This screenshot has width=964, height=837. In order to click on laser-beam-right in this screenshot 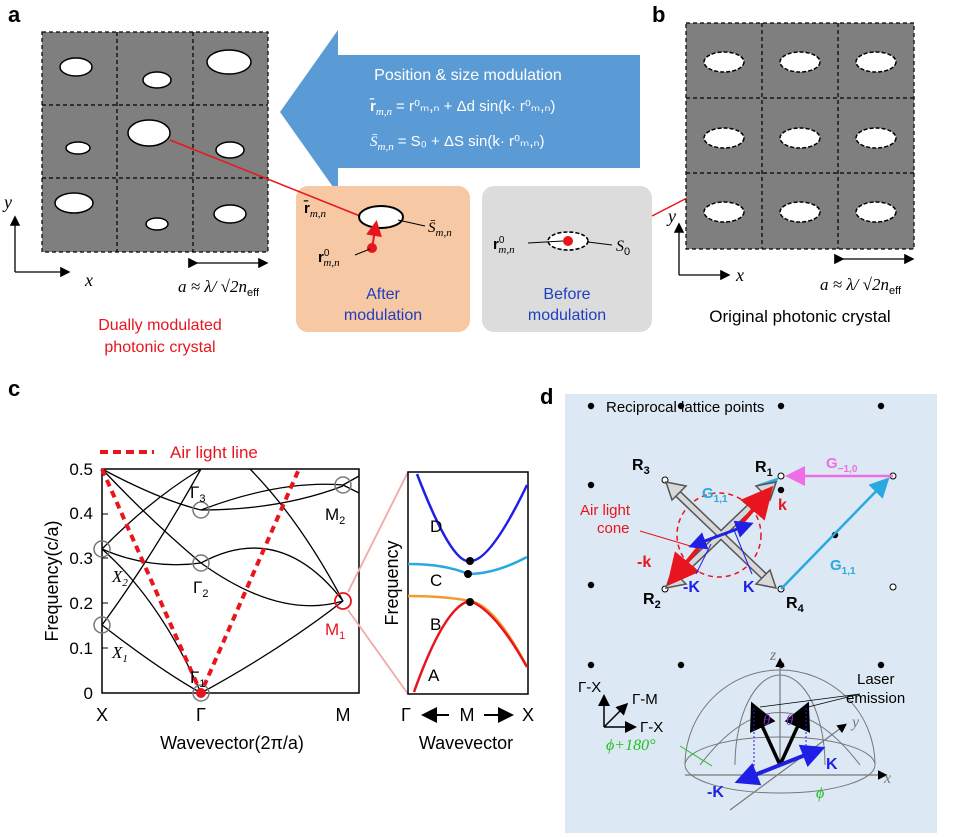, I will do `click(794, 733)`.